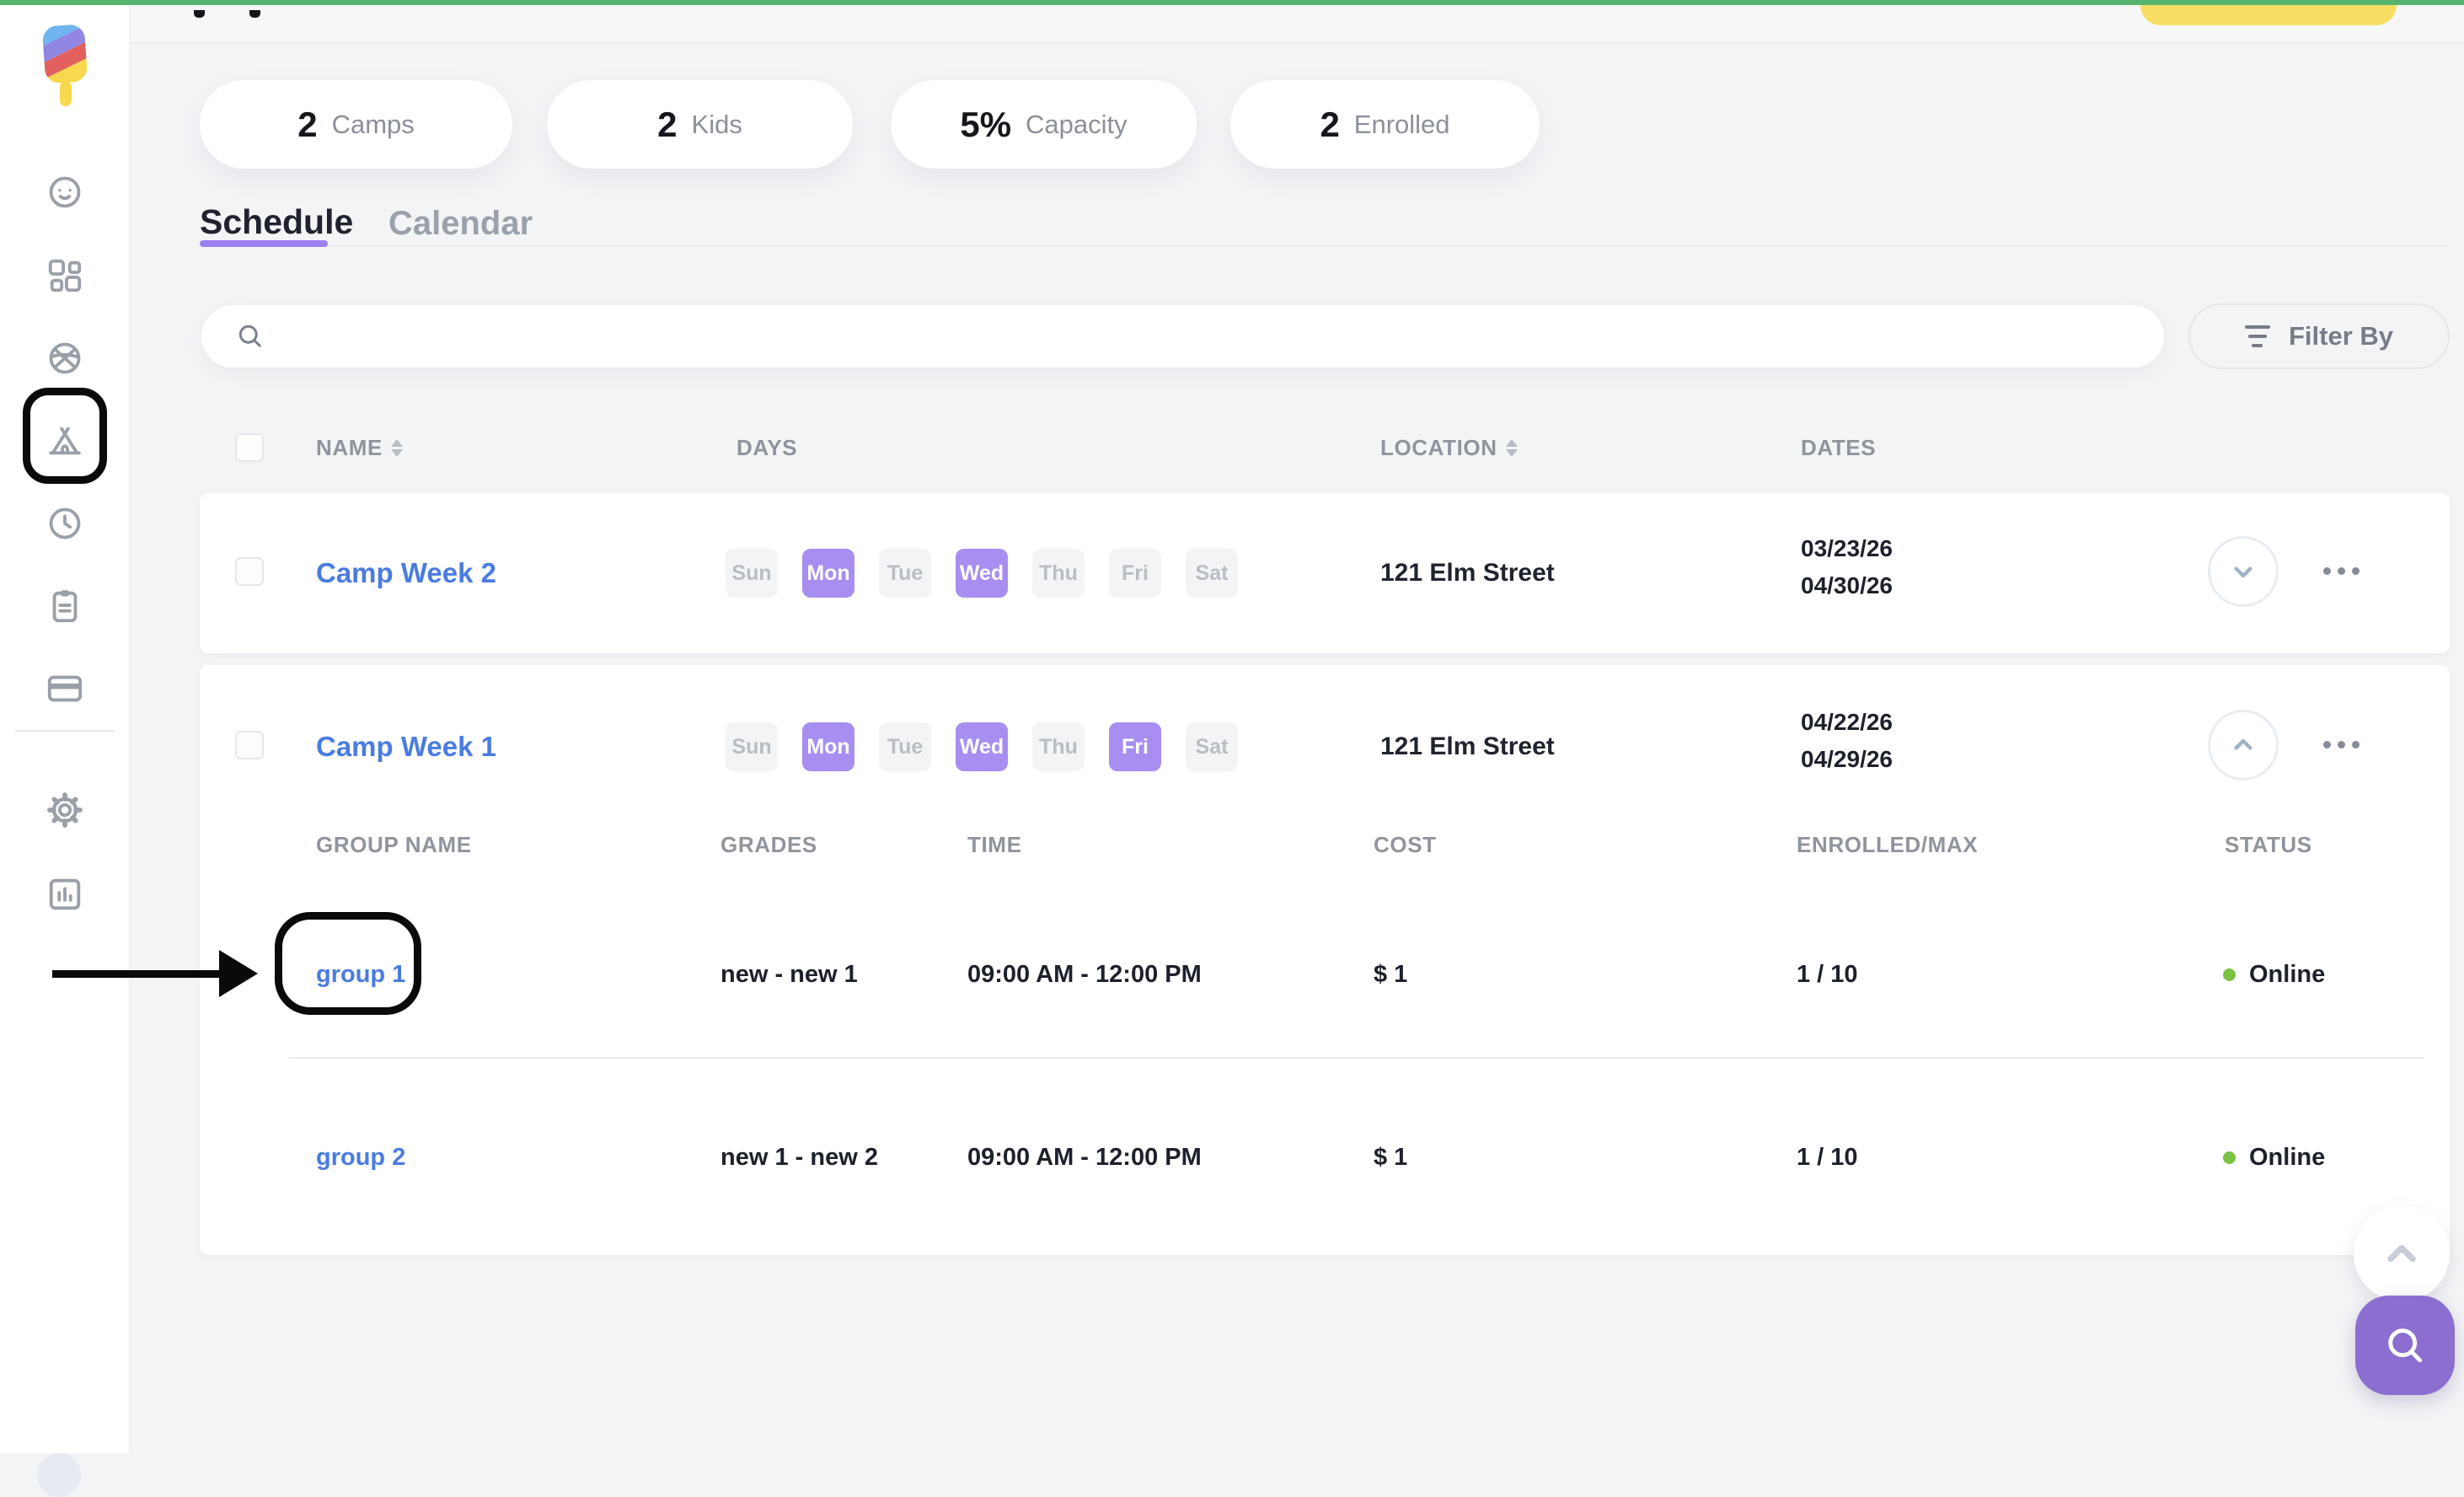 The image size is (2464, 1497). Describe the element at coordinates (360, 448) in the screenshot. I see `column-header-name: NAME` at that location.